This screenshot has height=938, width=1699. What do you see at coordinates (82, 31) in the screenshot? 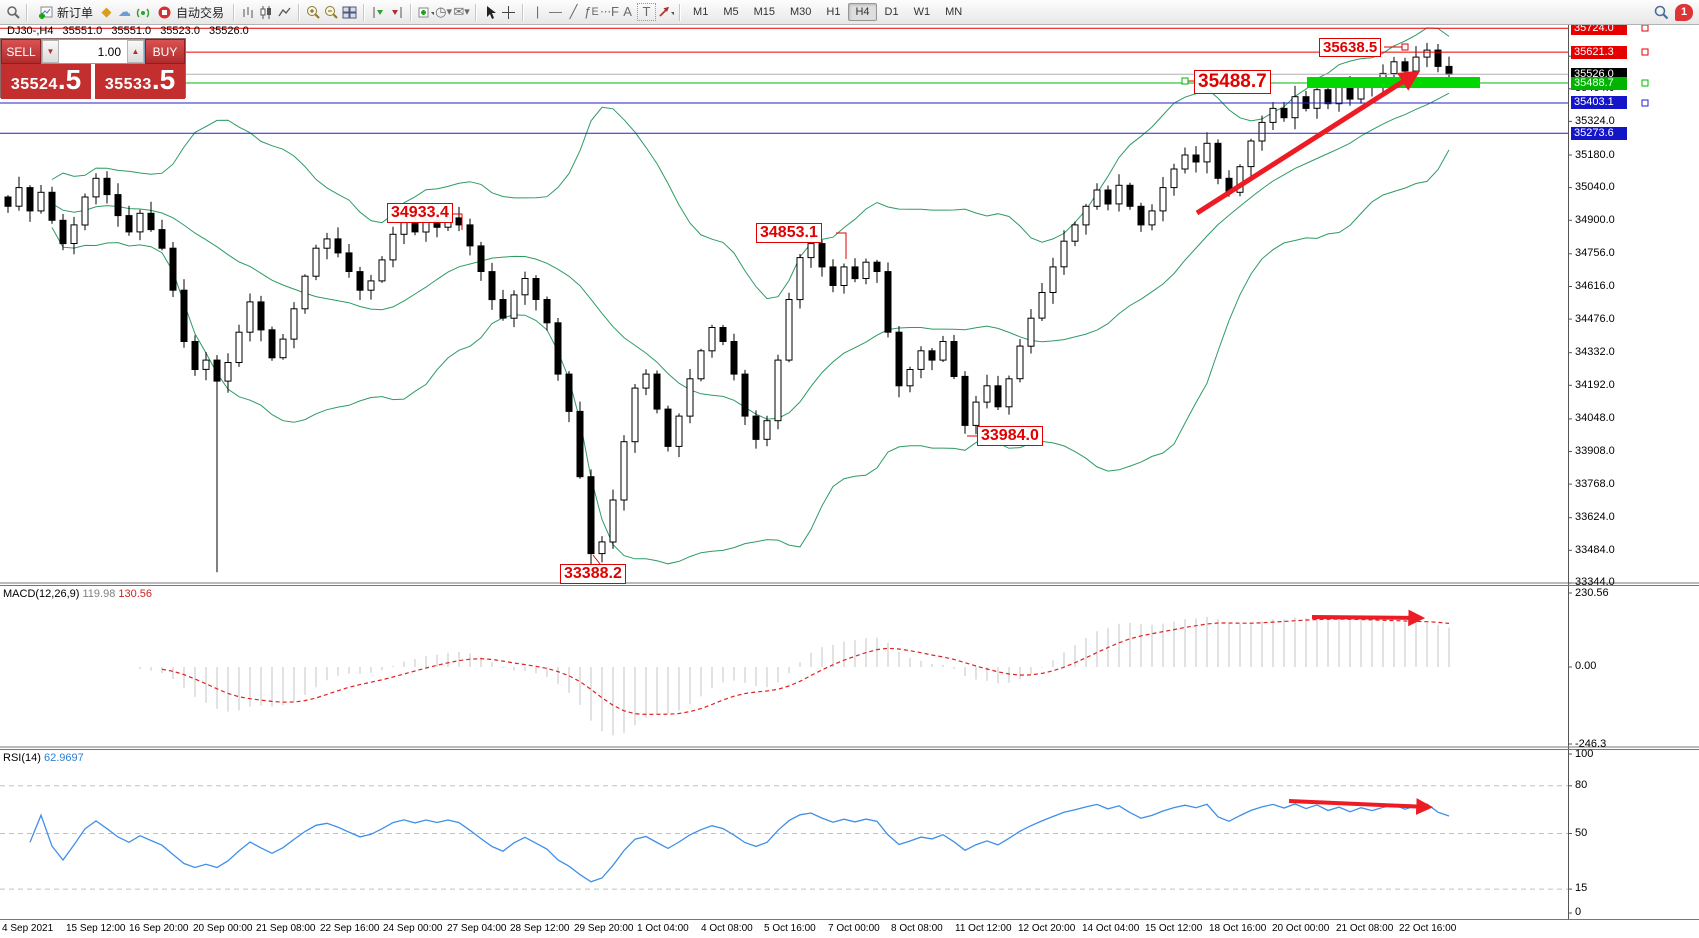
I see `ohlc-open: 35551.0` at bounding box center [82, 31].